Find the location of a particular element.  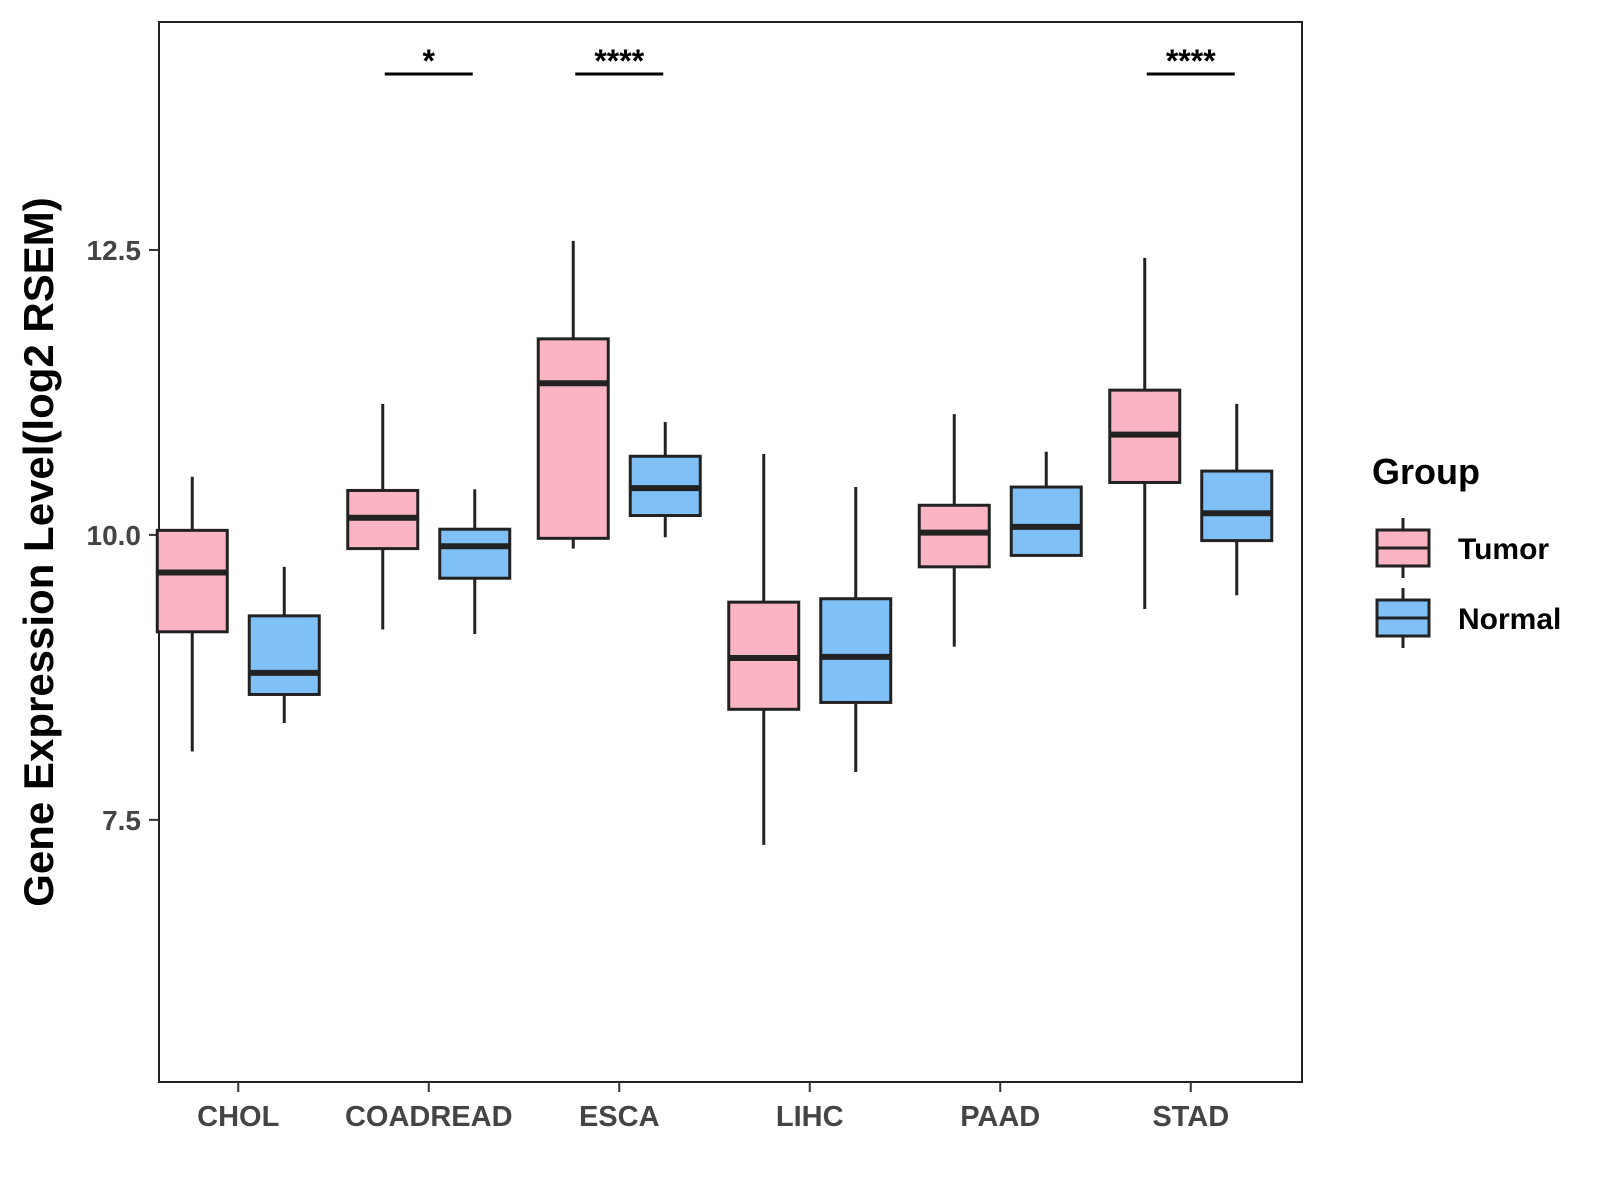

significance-label: * is located at coordinates (429, 61).